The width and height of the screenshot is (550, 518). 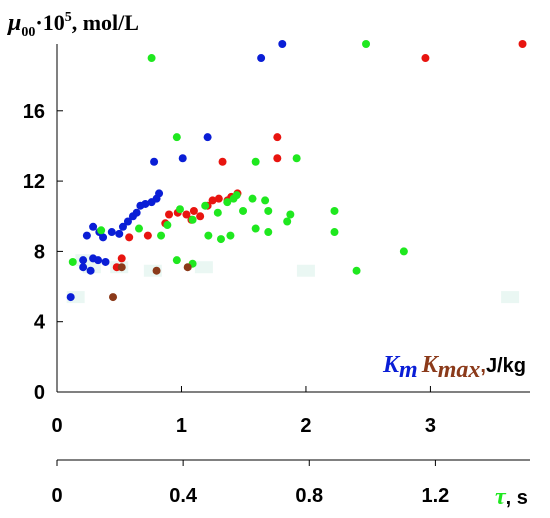 I want to click on y-axis-title-sup: 5, so click(x=68, y=17).